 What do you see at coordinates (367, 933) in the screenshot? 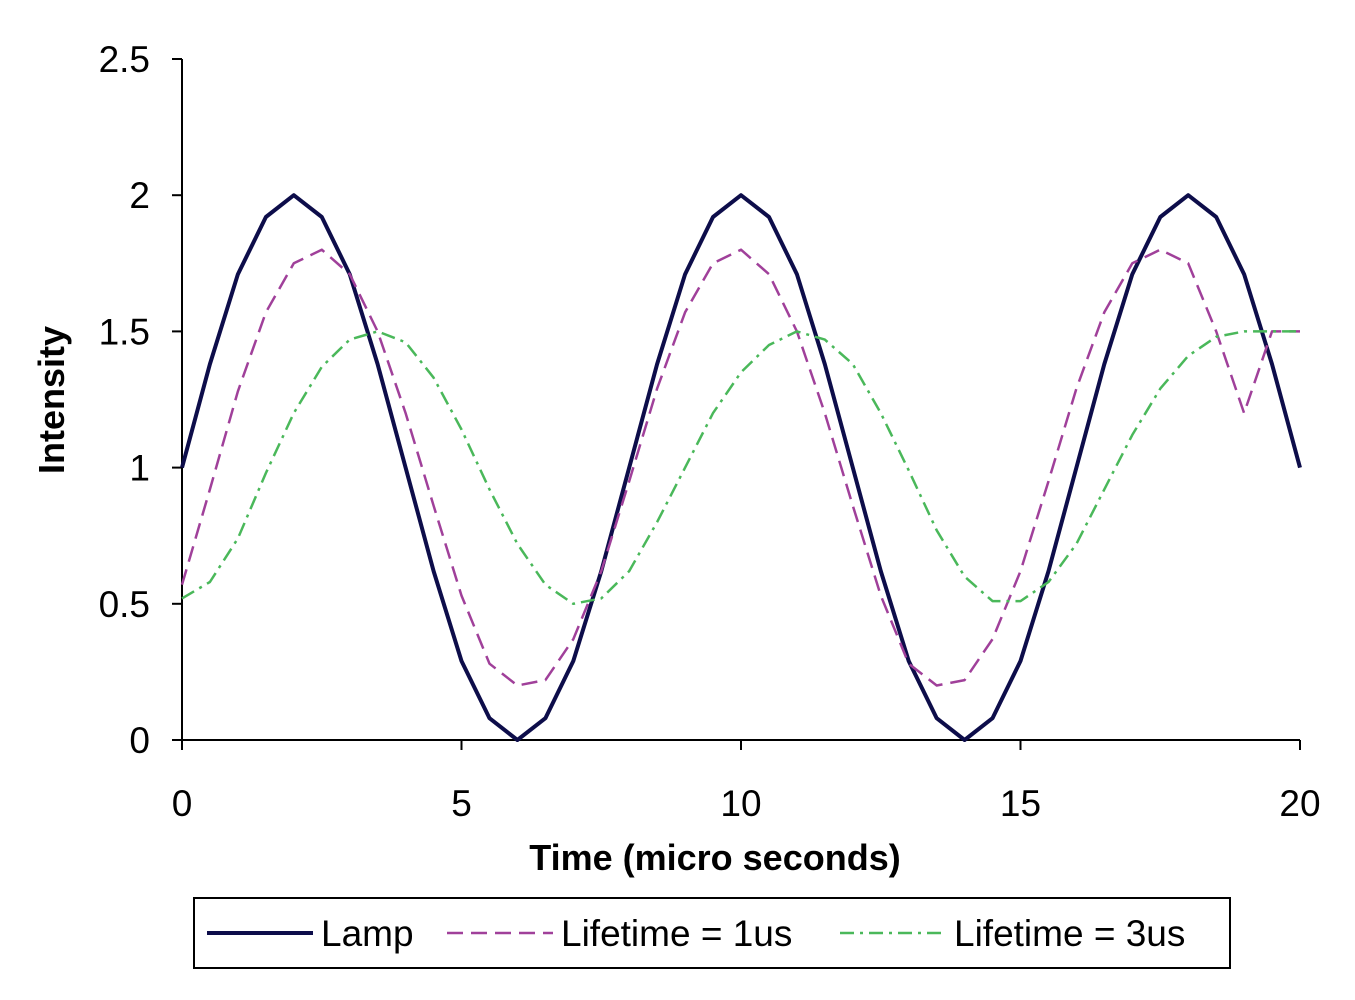
I see `legend-label-lamp: Lamp` at bounding box center [367, 933].